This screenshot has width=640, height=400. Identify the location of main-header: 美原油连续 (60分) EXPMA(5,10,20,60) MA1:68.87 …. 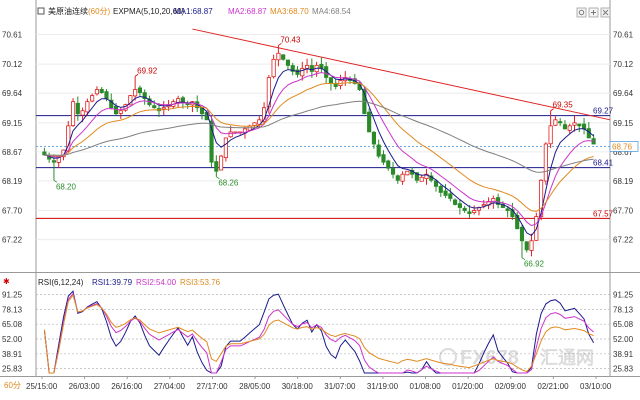
(194, 11).